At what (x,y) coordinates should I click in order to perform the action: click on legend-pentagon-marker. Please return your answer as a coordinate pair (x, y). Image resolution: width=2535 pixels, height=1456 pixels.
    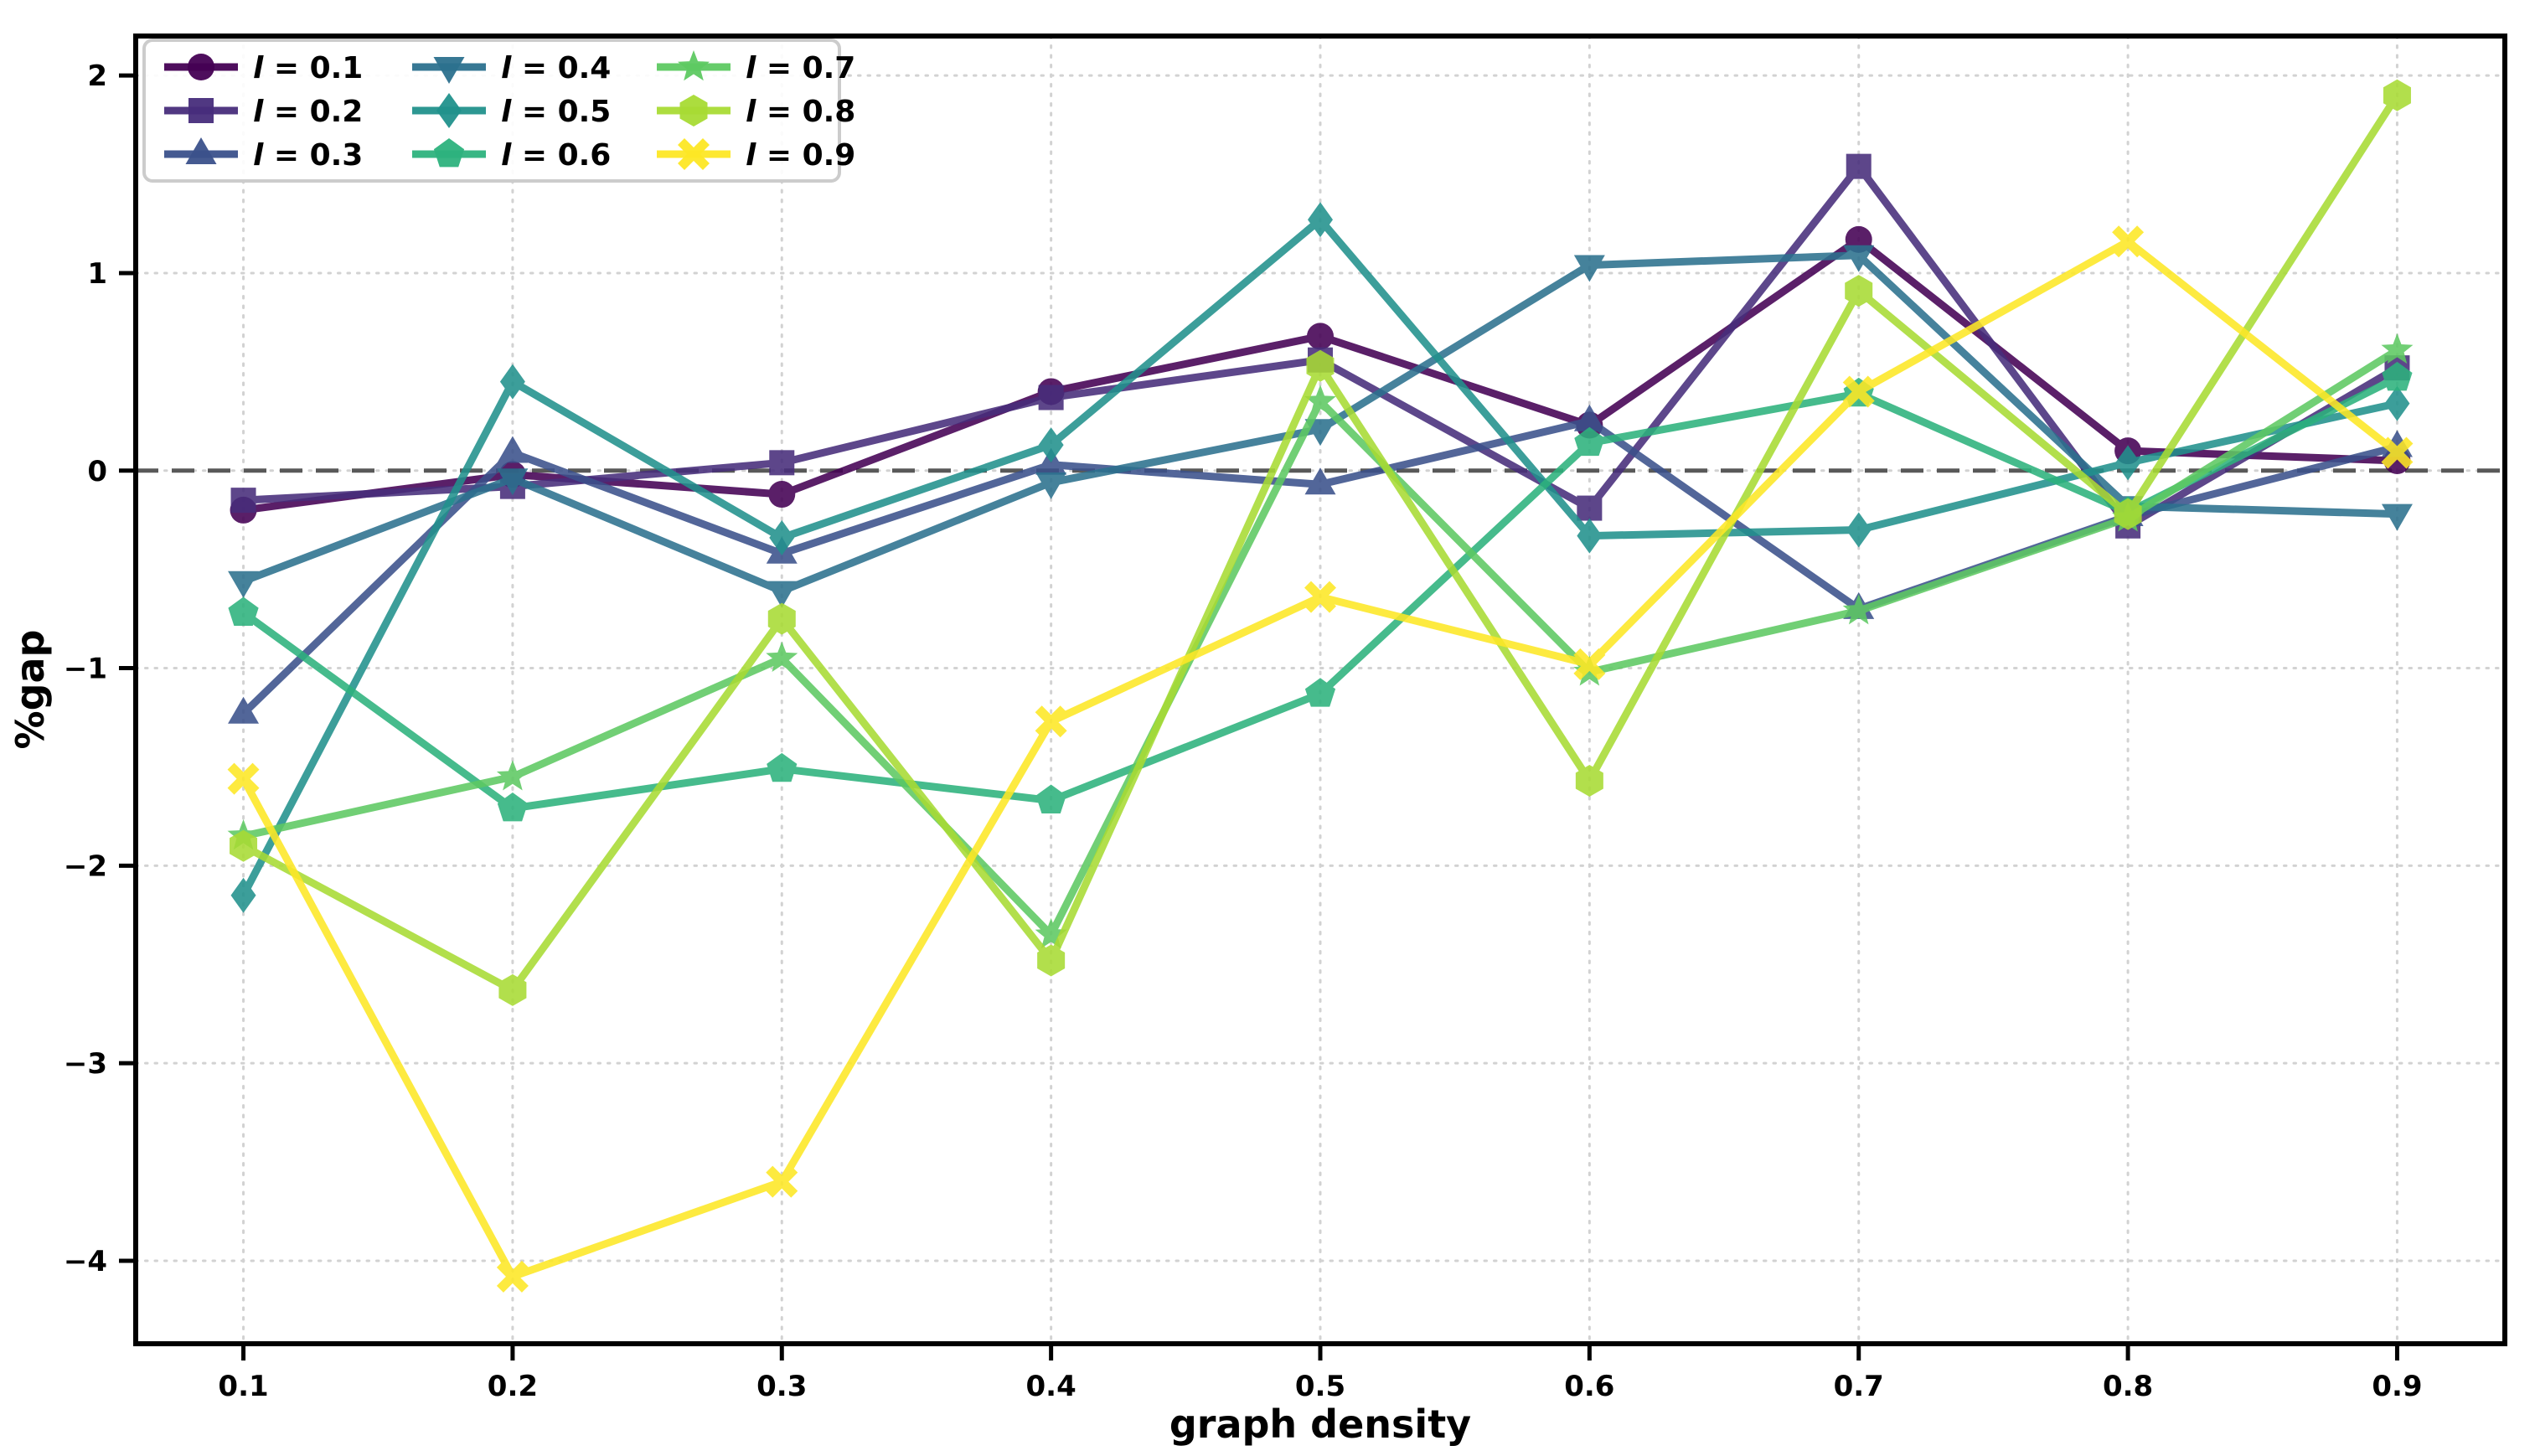
    Looking at the image, I should click on (449, 153).